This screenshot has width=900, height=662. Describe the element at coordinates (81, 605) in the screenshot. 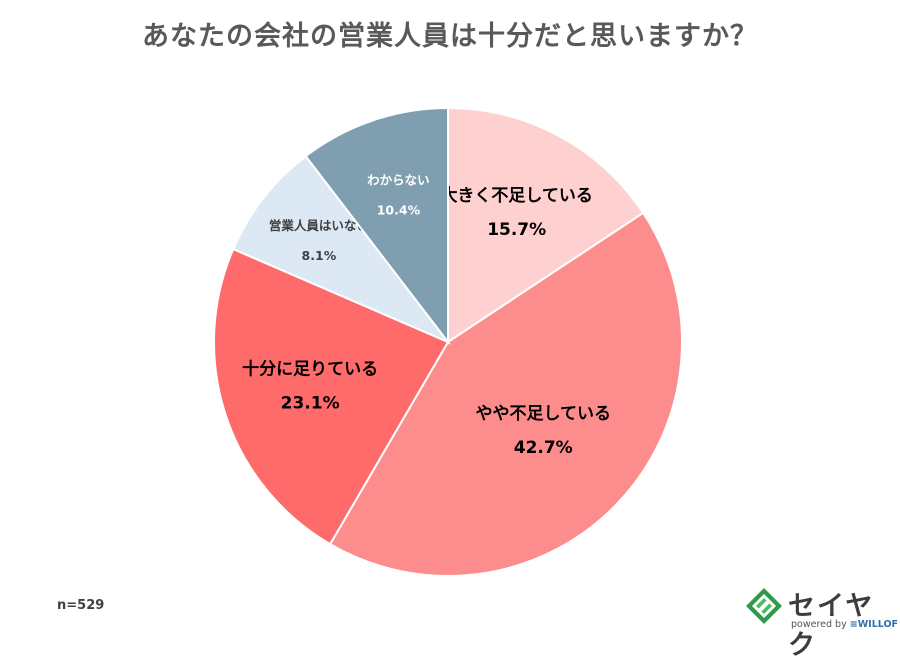

I see `sample-size: n=529` at that location.